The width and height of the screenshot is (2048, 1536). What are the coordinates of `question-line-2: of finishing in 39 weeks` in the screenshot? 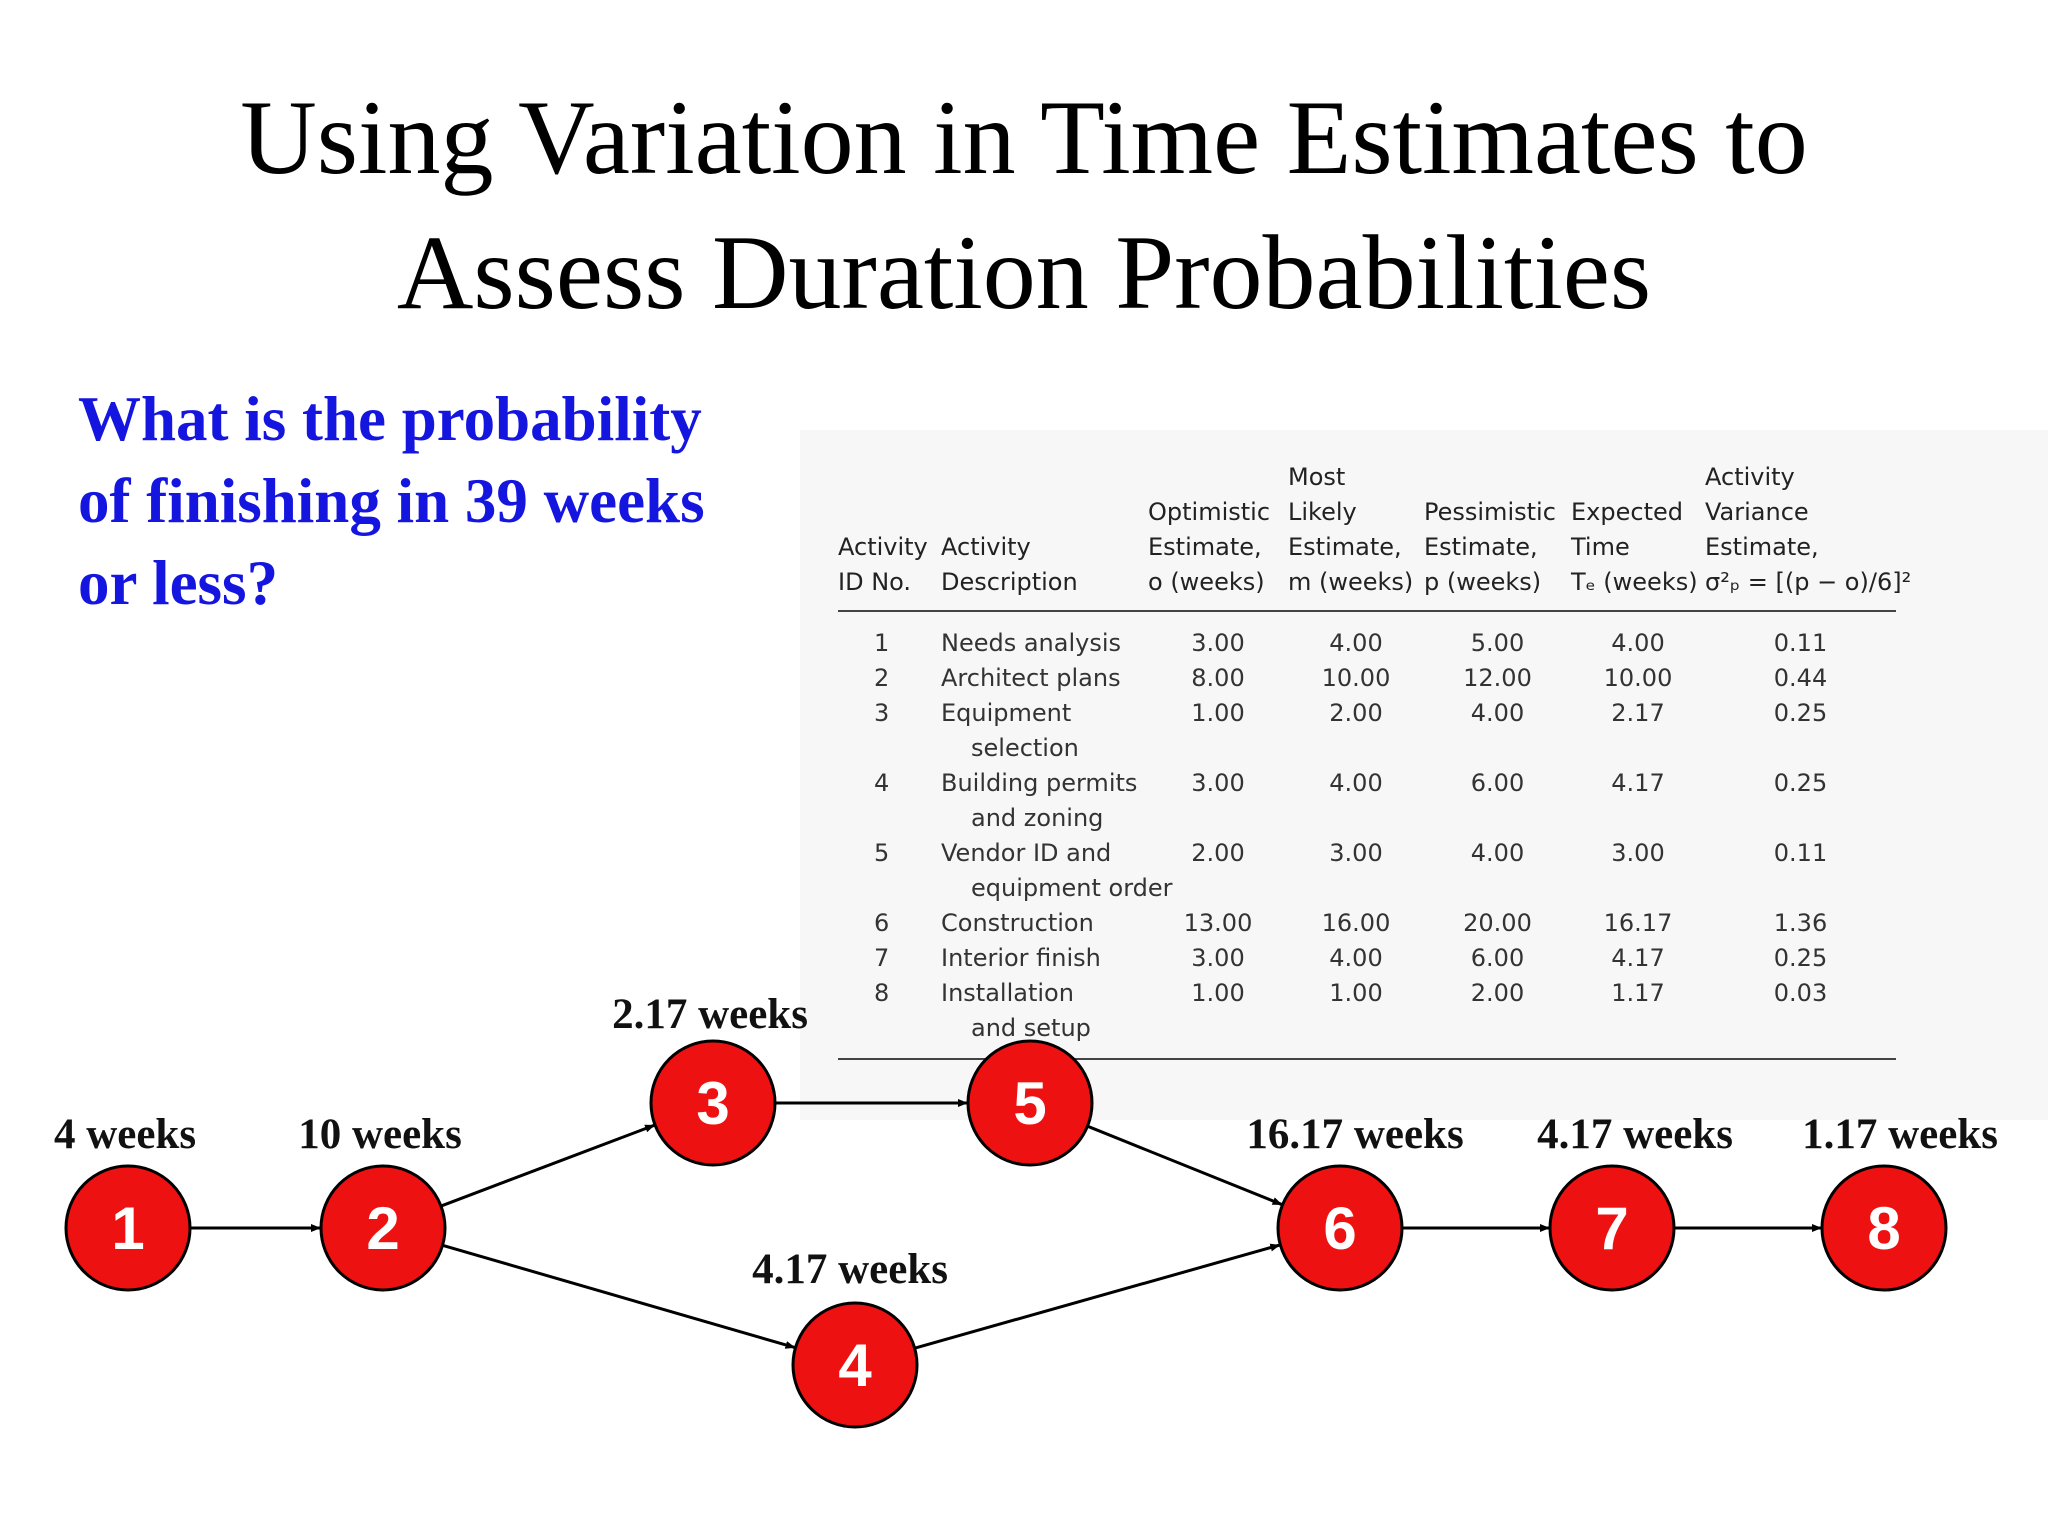 It's located at (391, 501).